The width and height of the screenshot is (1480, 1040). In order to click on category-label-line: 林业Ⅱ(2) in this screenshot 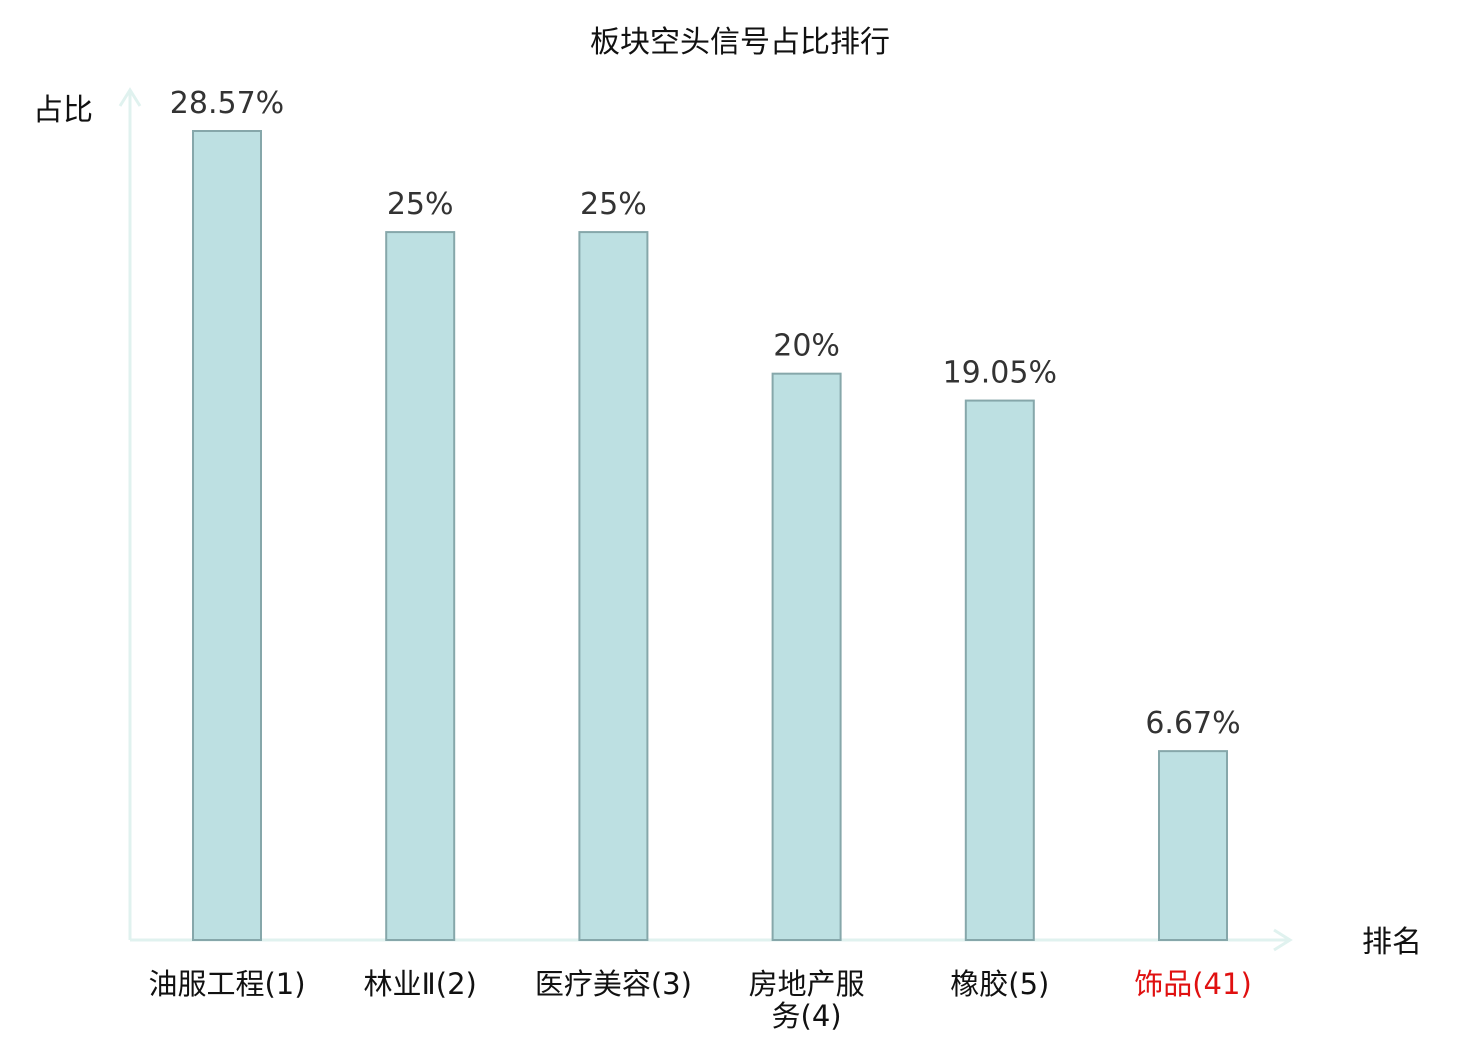, I will do `click(420, 984)`.